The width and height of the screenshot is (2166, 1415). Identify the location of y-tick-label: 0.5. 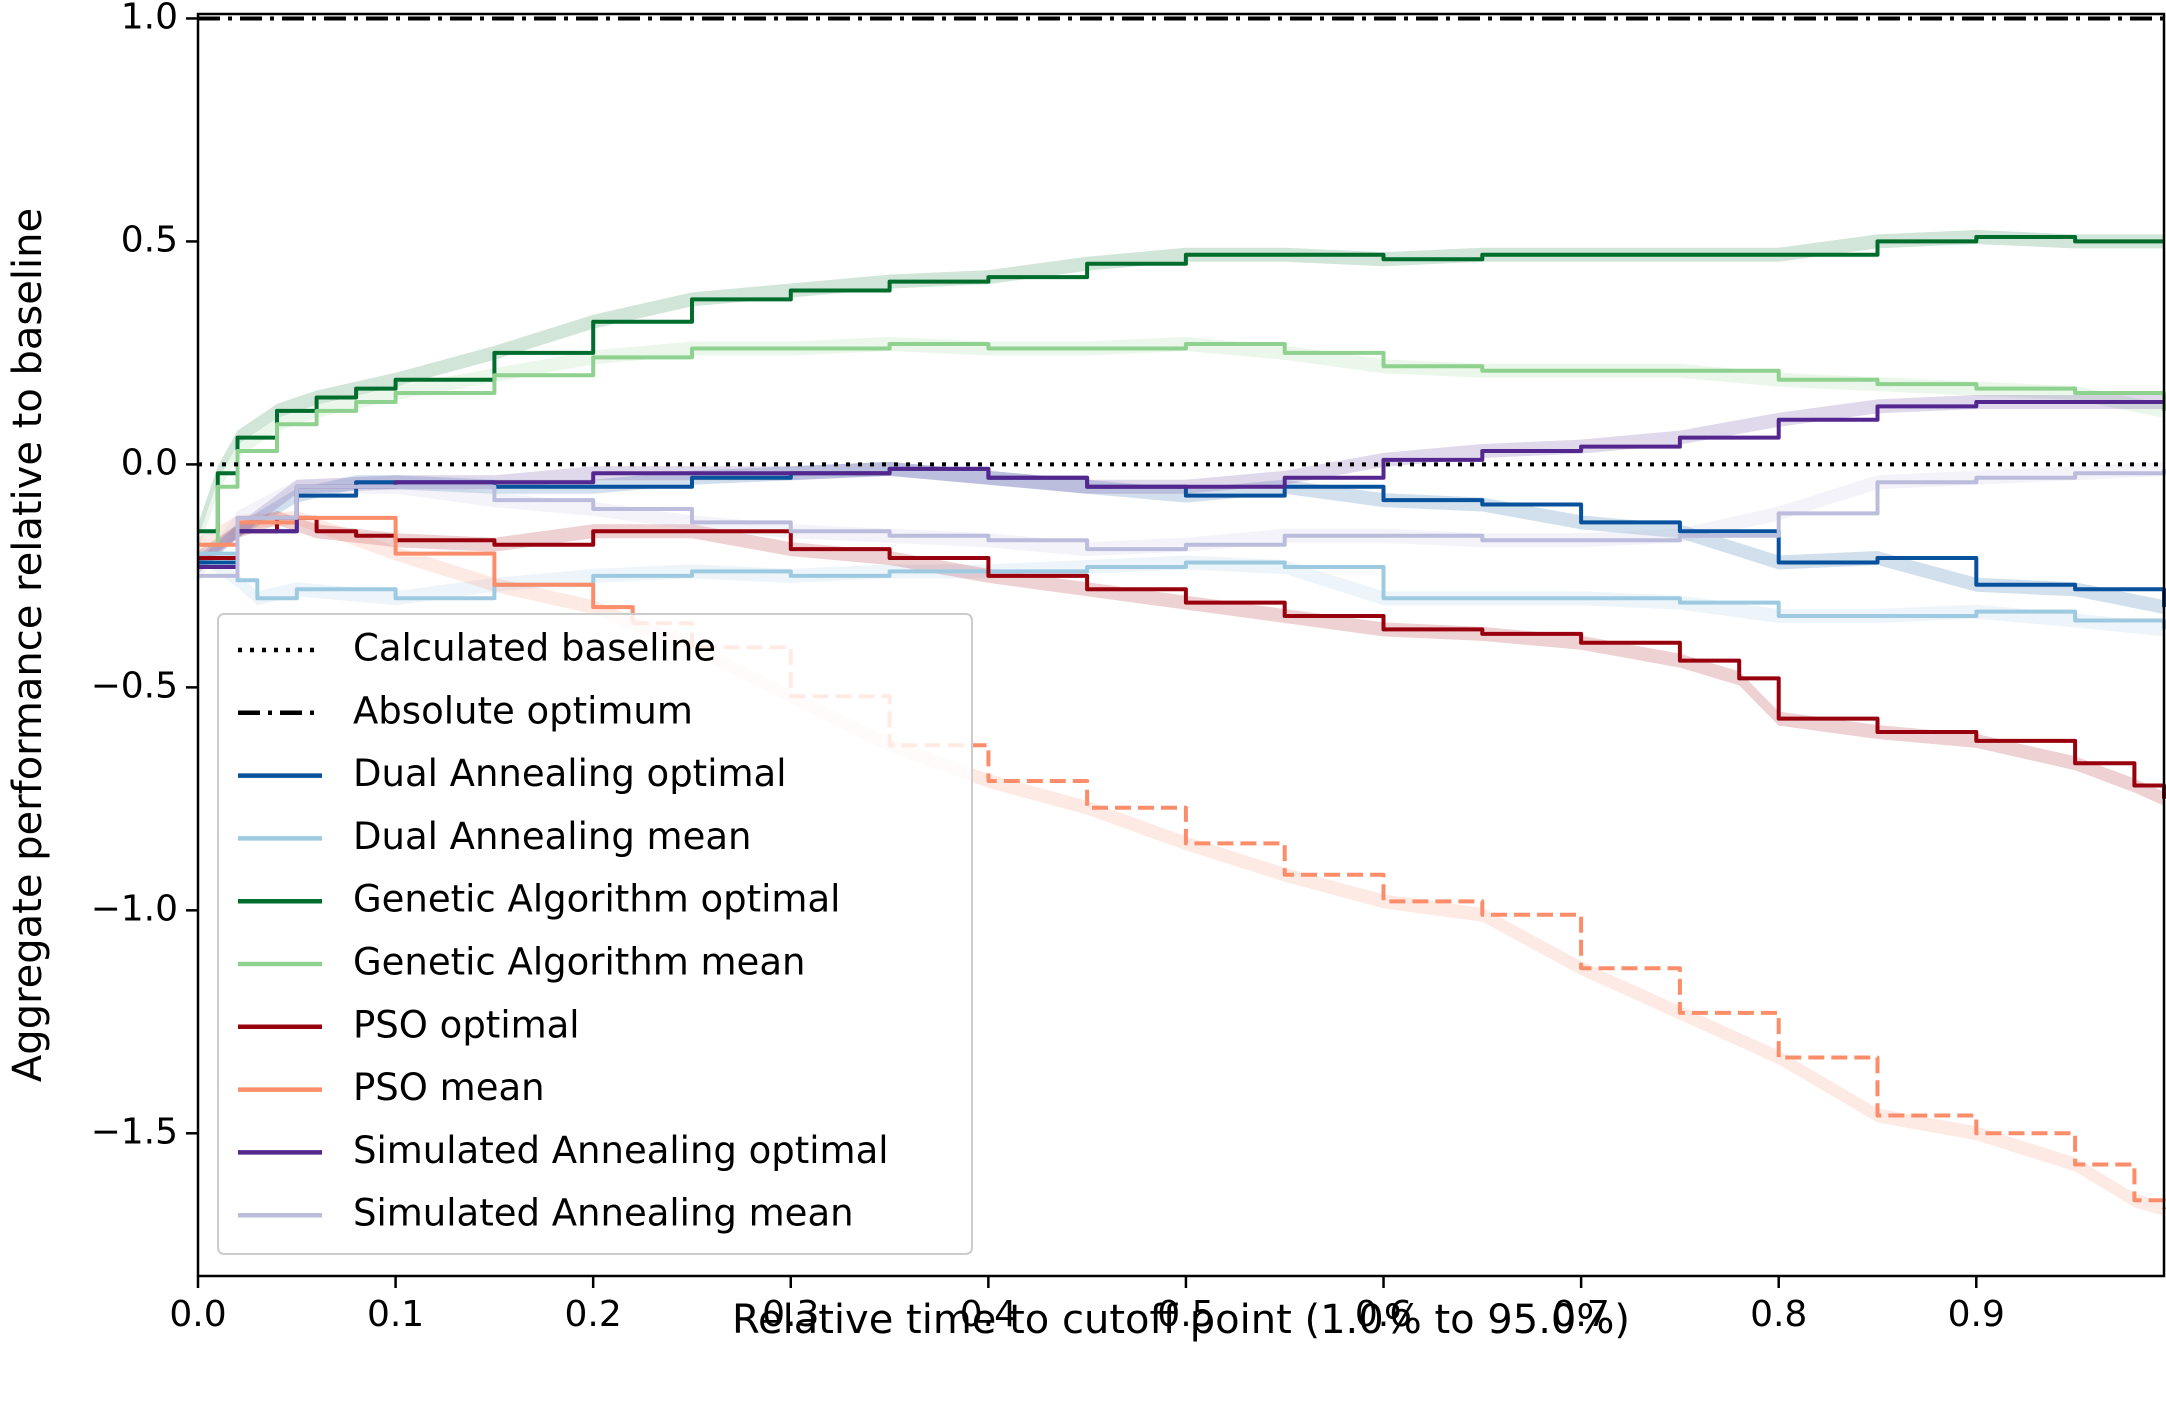
(149, 239).